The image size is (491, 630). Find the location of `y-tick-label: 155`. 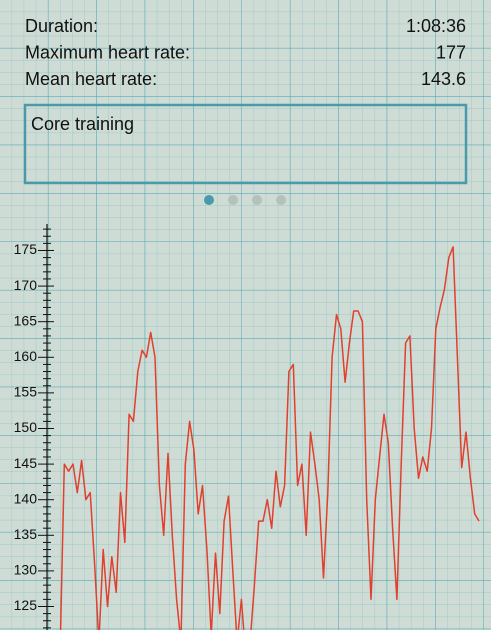

y-tick-label: 155 is located at coordinates (26, 392).